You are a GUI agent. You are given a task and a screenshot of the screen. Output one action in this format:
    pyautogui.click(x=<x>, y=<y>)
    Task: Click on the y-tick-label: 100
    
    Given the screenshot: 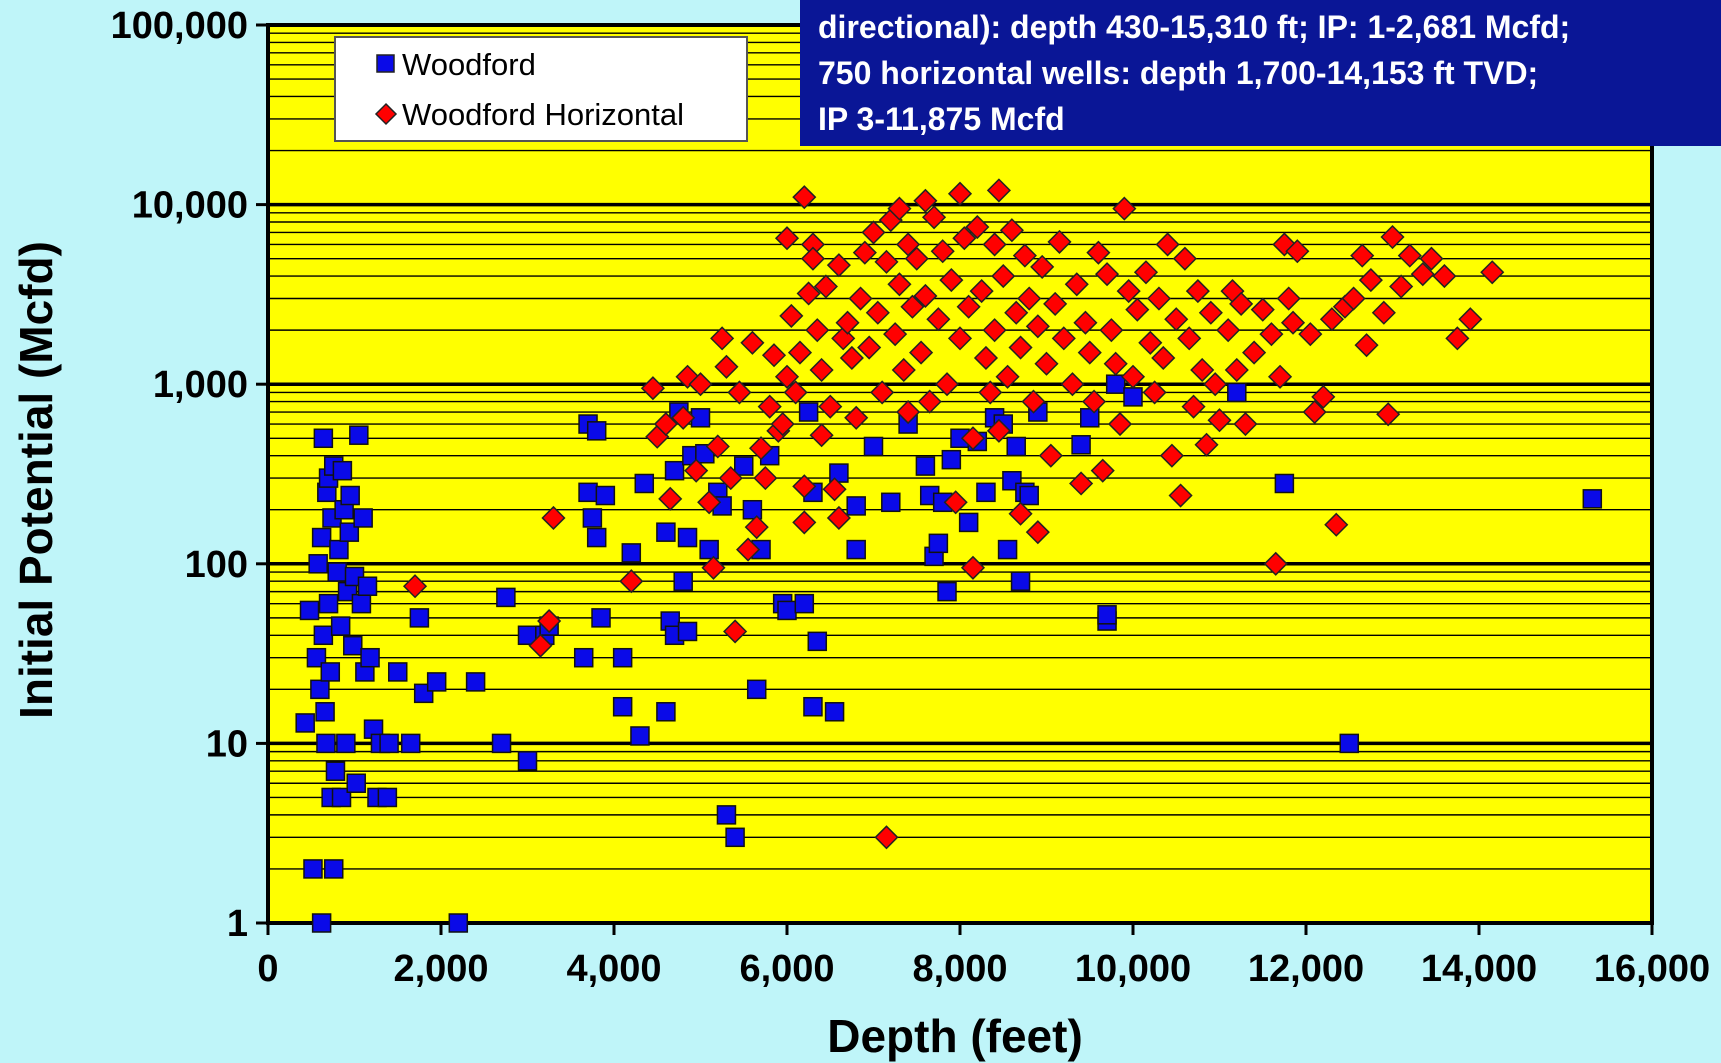 What is the action you would take?
    pyautogui.click(x=216, y=565)
    